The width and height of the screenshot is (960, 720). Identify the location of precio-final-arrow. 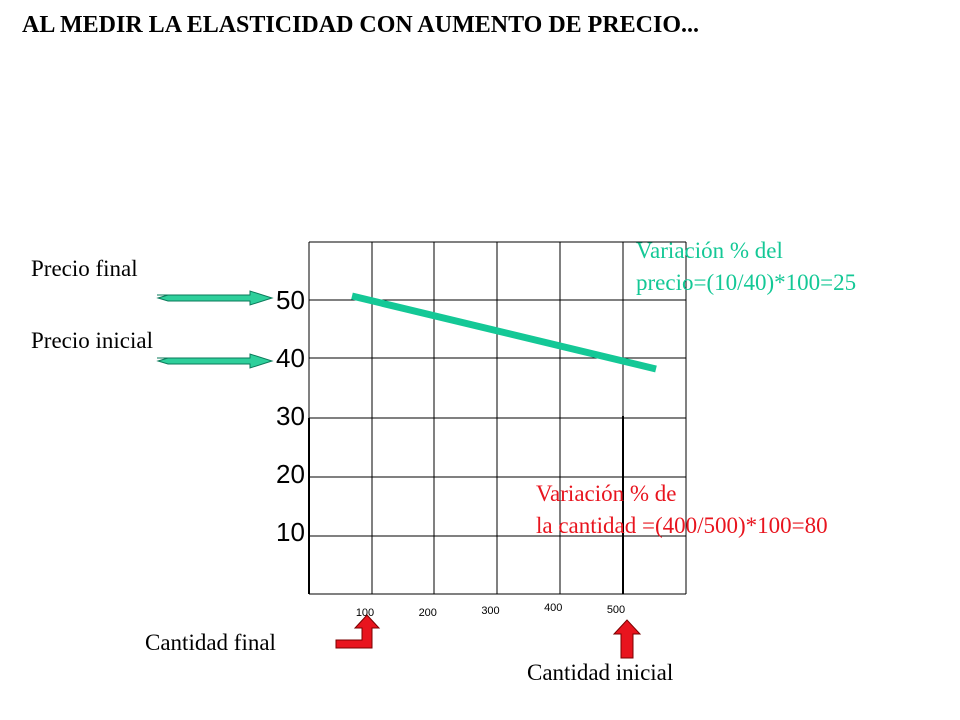
(215, 298).